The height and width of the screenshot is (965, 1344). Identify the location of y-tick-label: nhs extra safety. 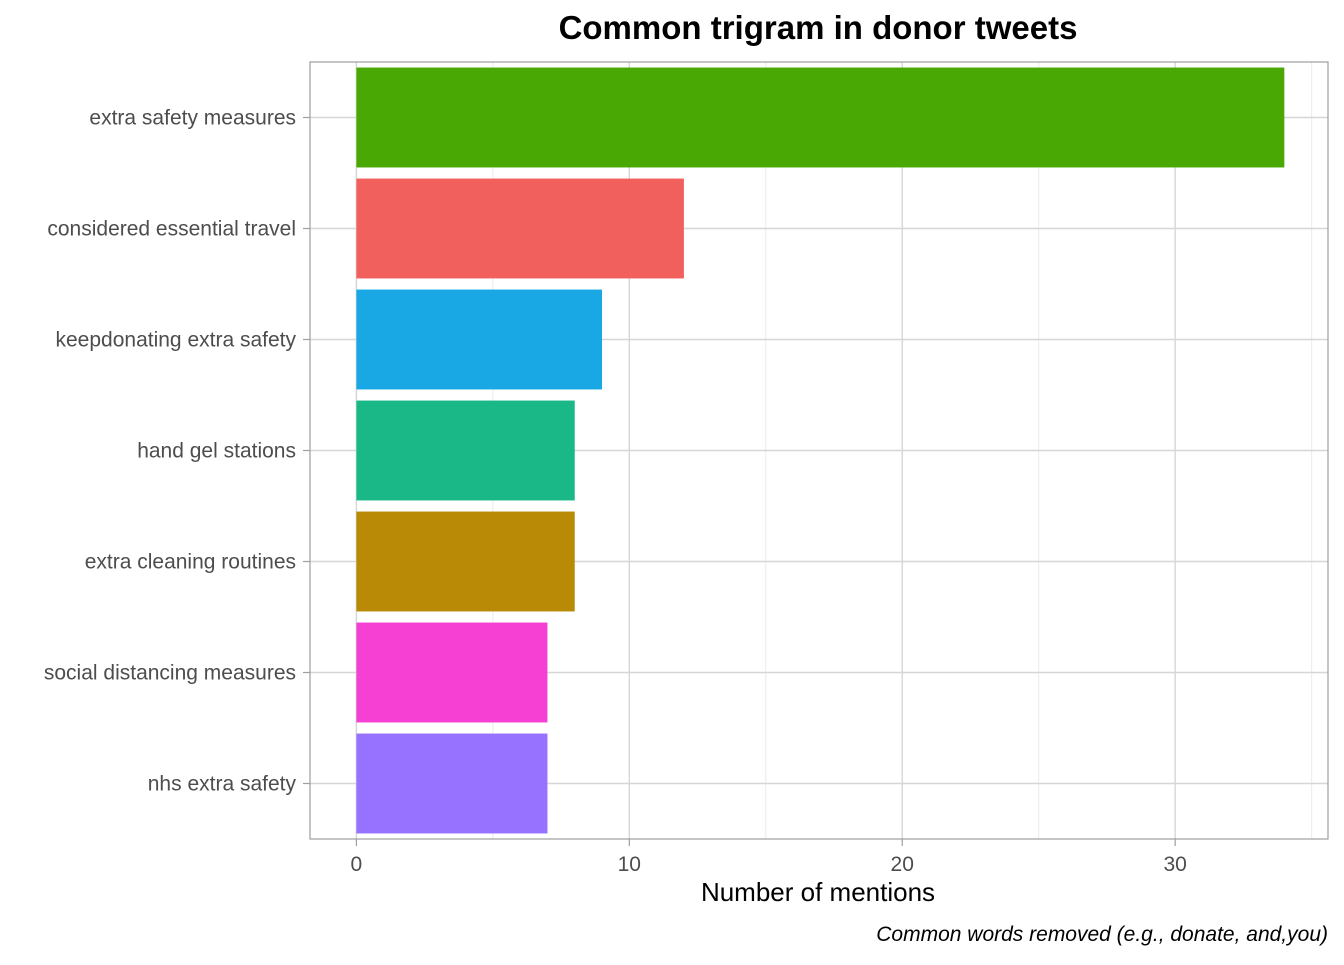
(222, 784).